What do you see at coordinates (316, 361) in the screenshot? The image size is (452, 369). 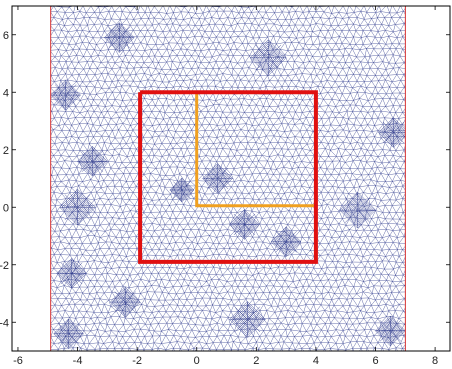 I see `x-tick-label: 4` at bounding box center [316, 361].